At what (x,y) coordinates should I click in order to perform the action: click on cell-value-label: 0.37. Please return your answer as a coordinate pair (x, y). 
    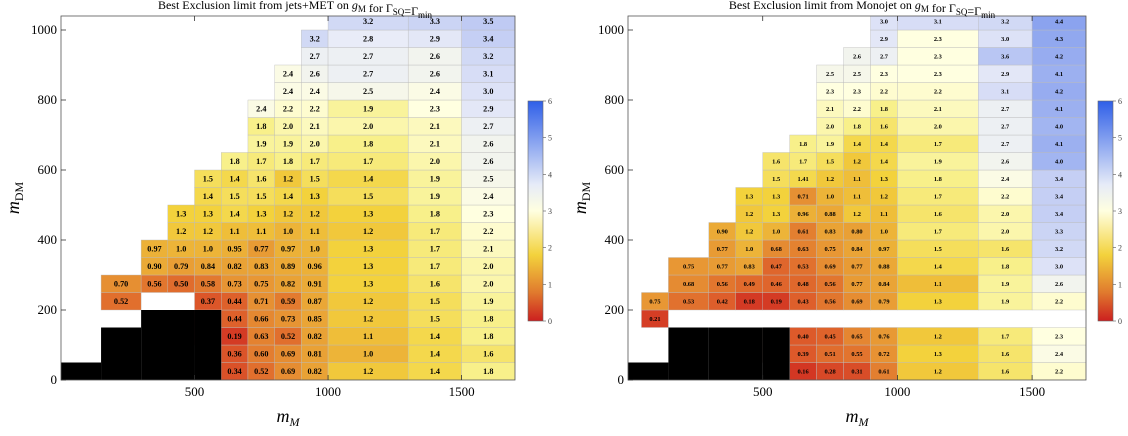
    Looking at the image, I should click on (208, 301).